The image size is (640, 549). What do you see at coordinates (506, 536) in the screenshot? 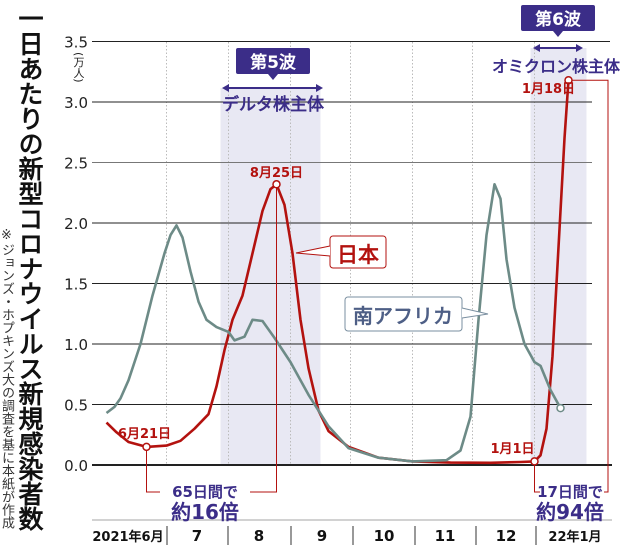
I see `x-tick-label: 12` at bounding box center [506, 536].